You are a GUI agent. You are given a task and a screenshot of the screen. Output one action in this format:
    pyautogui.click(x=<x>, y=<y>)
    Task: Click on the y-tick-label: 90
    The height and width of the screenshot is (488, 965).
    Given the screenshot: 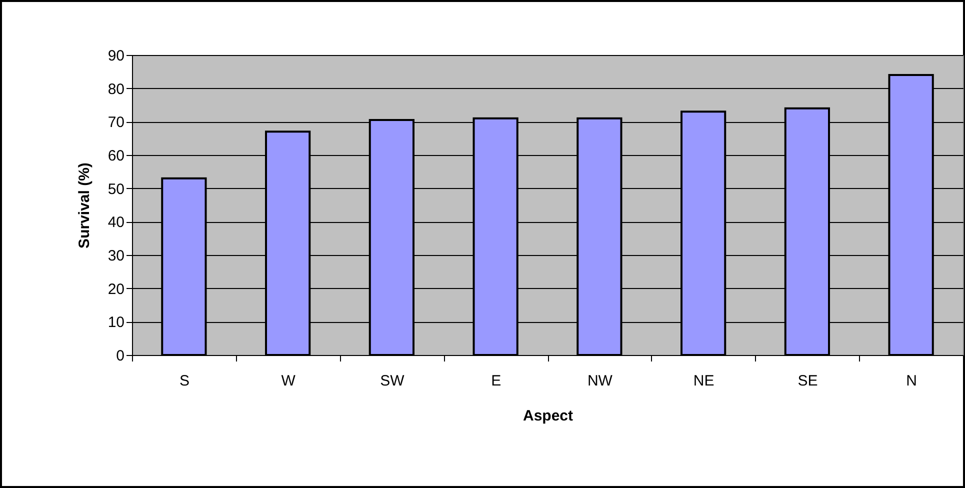 What is the action you would take?
    pyautogui.click(x=116, y=56)
    